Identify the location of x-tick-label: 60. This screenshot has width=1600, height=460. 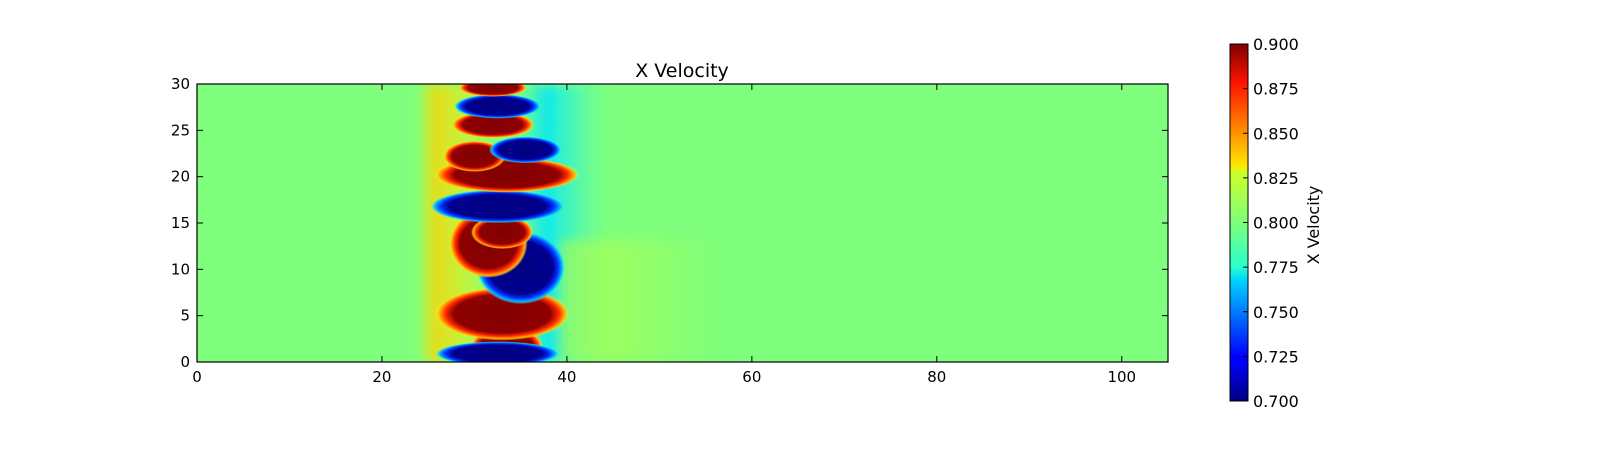
(751, 377).